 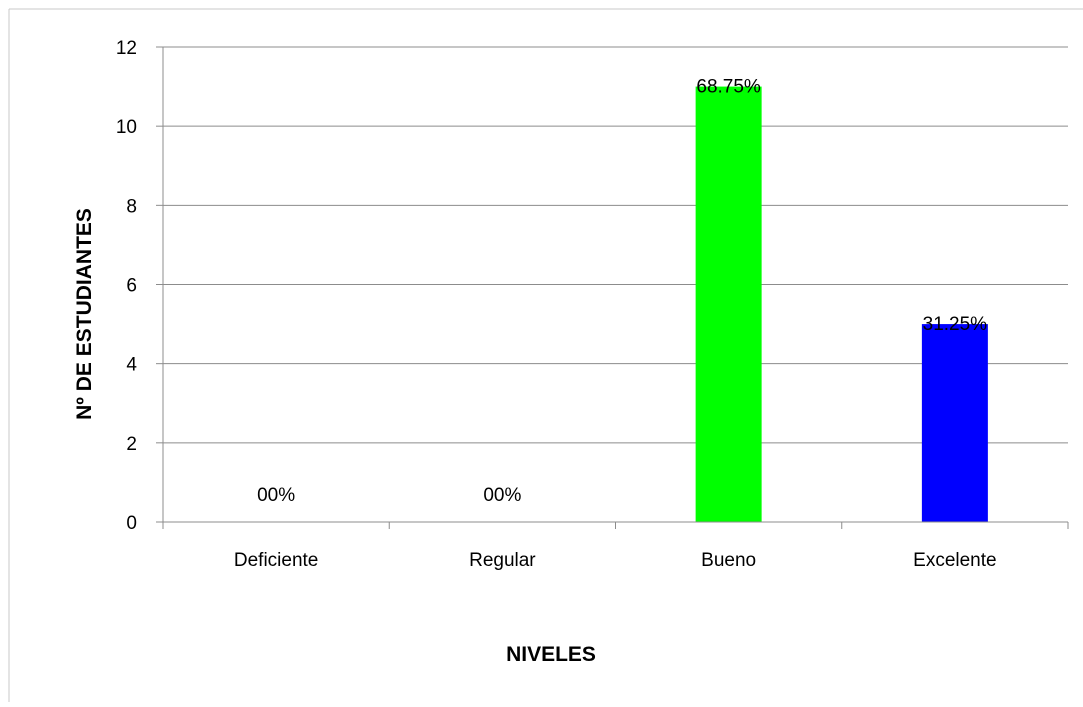 I want to click on data-label: 31.25%, so click(x=955, y=324).